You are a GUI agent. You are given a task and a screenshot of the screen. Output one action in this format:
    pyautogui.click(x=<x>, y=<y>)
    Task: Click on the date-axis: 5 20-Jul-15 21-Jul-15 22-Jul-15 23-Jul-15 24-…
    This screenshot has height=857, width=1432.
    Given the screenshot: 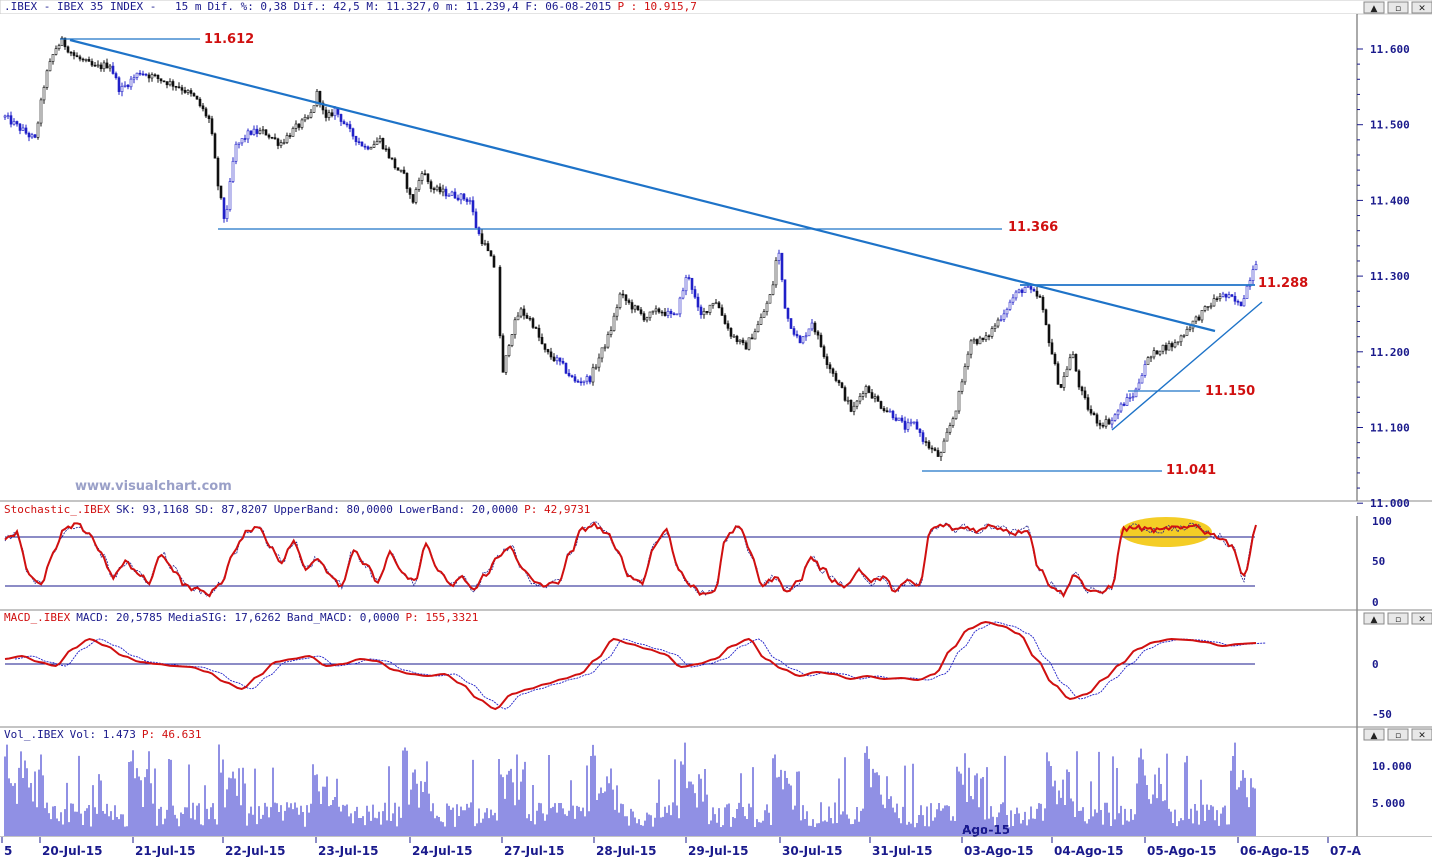 What is the action you would take?
    pyautogui.click(x=681, y=847)
    